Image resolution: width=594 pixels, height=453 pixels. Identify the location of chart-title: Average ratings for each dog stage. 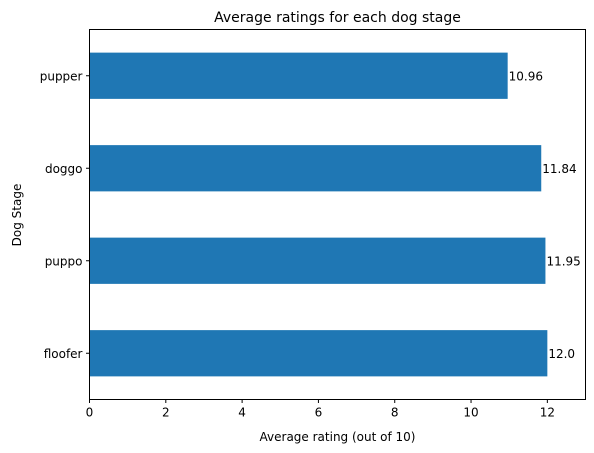
(337, 18).